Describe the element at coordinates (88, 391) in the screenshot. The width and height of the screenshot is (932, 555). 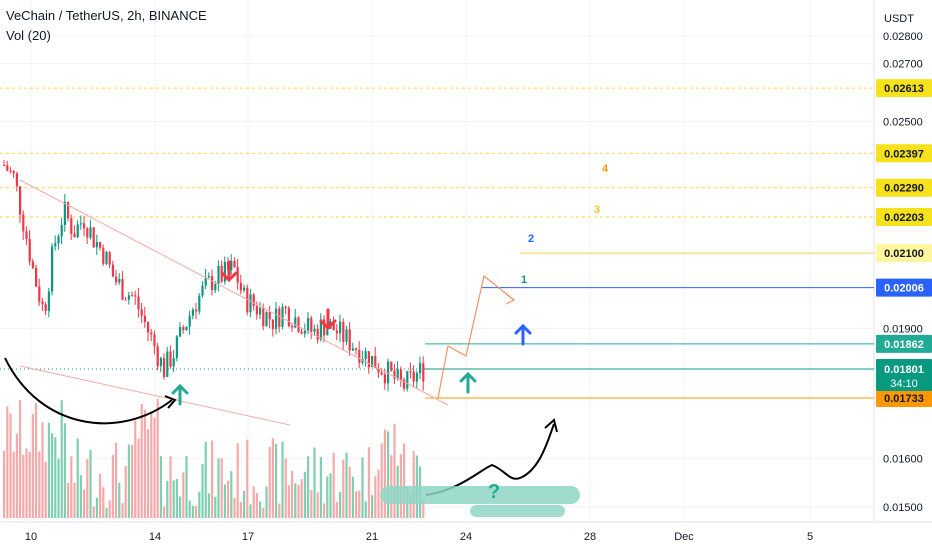
I see `rounded-bottom-curve` at that location.